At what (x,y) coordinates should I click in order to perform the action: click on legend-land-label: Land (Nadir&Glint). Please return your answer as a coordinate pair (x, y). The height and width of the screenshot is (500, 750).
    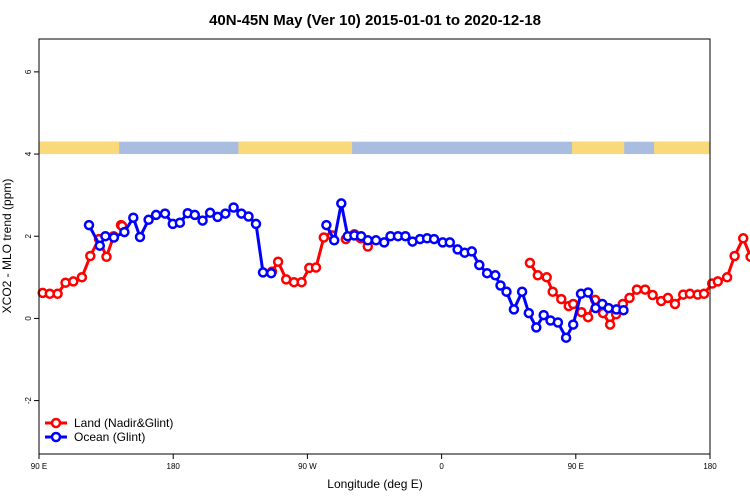
    Looking at the image, I should click on (123, 423).